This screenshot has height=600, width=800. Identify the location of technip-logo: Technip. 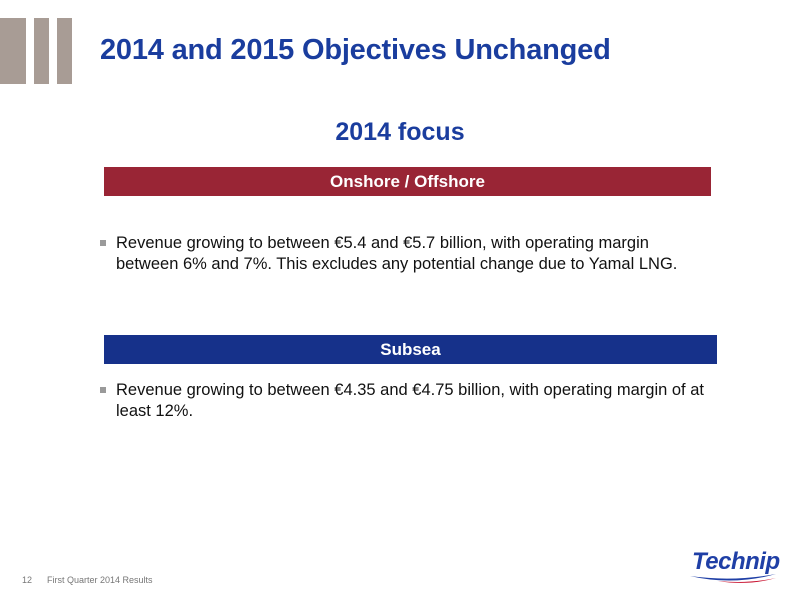
(734, 567).